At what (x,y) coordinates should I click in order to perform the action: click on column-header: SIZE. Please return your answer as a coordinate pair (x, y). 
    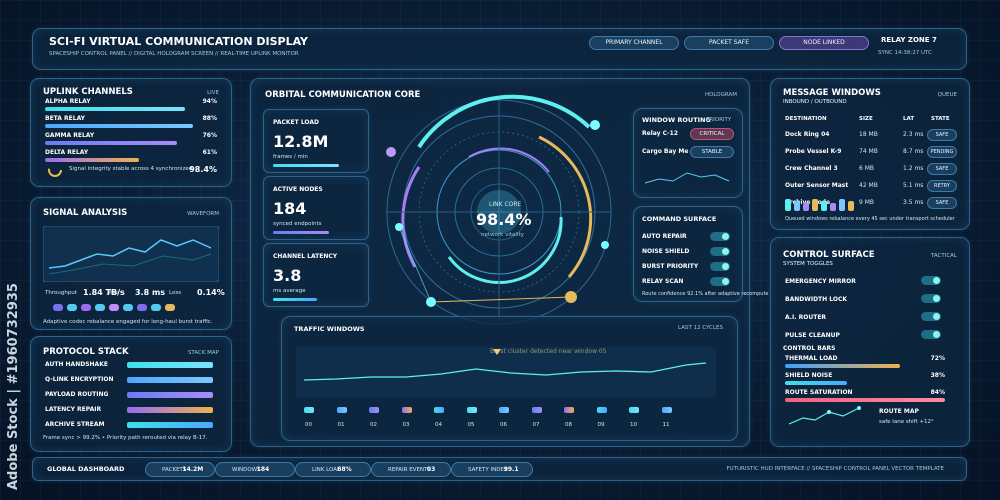
    Looking at the image, I should click on (866, 119).